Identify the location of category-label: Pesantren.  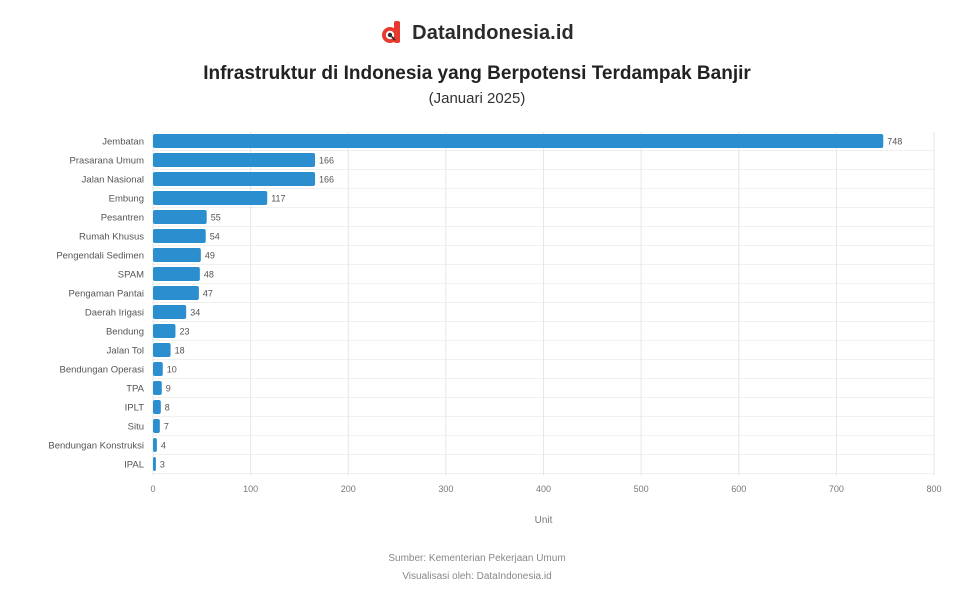
(122, 218).